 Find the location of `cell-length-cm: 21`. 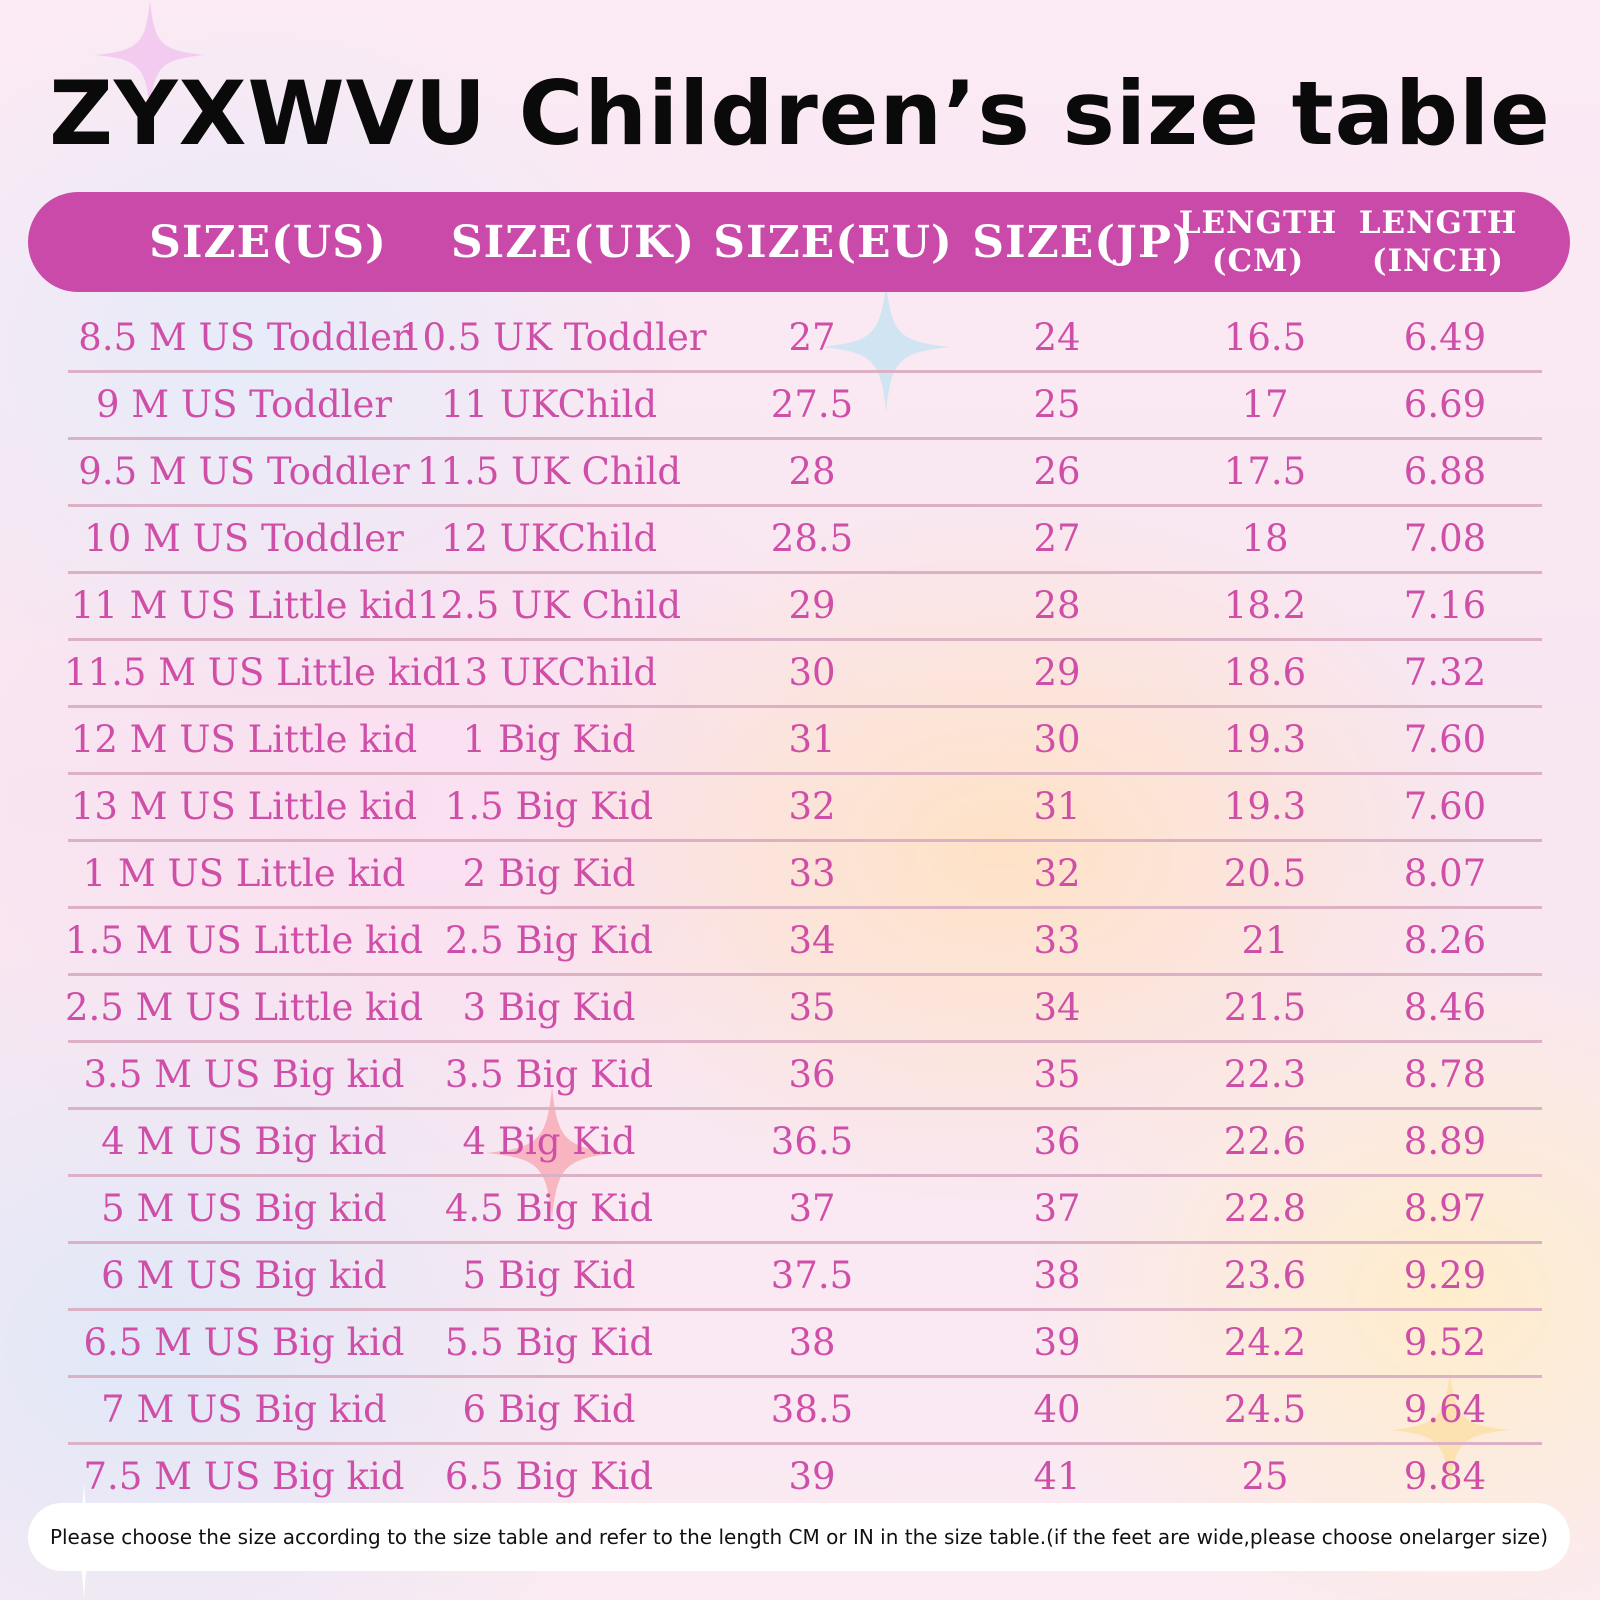

cell-length-cm: 21 is located at coordinates (1265, 940).